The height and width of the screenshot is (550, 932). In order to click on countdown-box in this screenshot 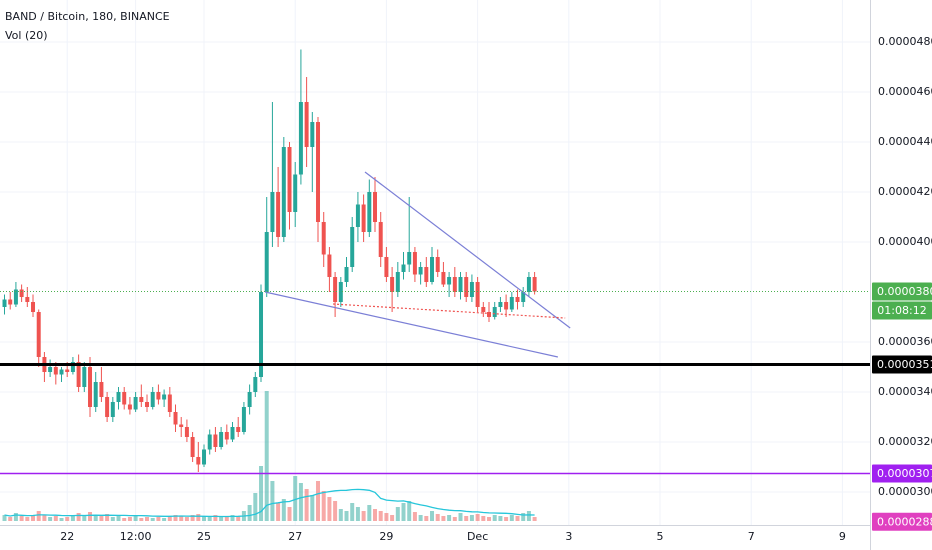, I will do `click(902, 310)`.